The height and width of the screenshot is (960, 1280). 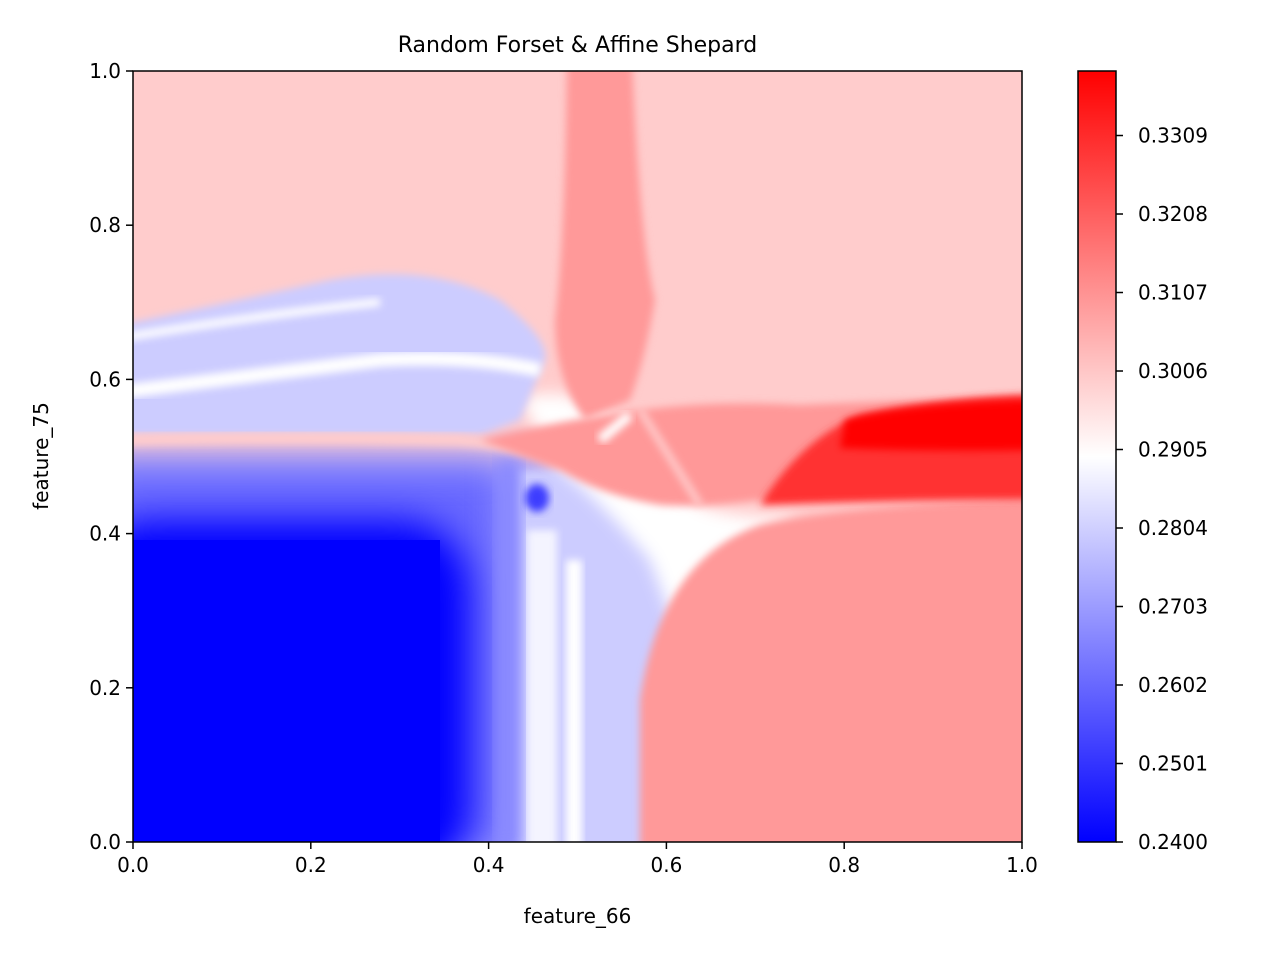 What do you see at coordinates (105, 225) in the screenshot?
I see `y-tick-label: 0.8` at bounding box center [105, 225].